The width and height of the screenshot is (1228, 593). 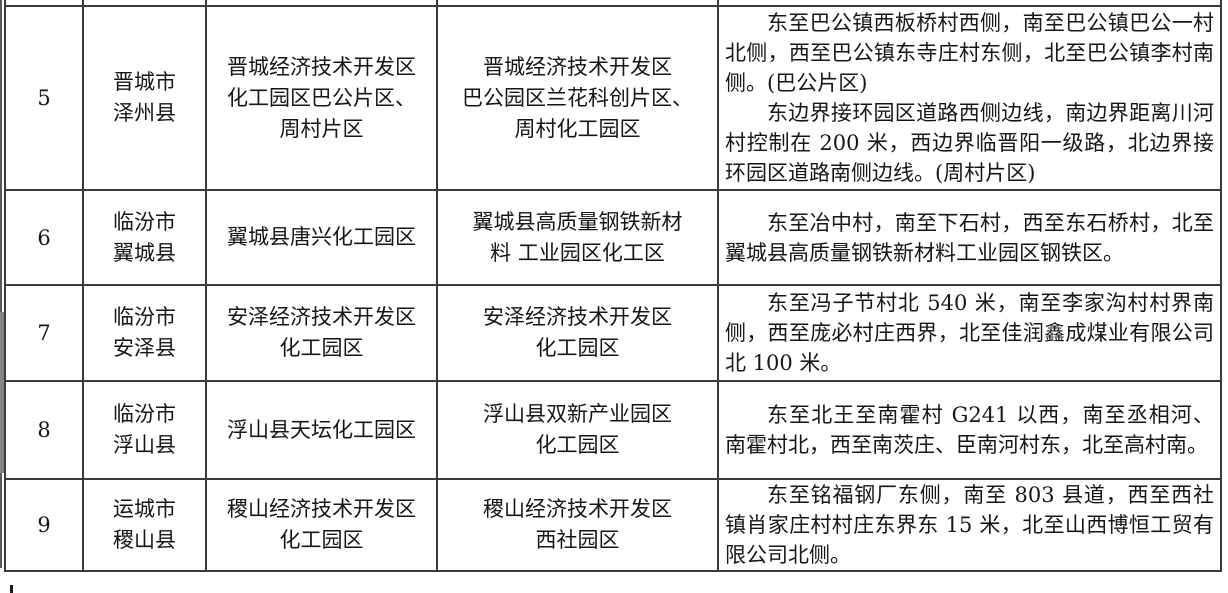 I want to click on city-county-cell: 运城市 稷山县, so click(x=144, y=525).